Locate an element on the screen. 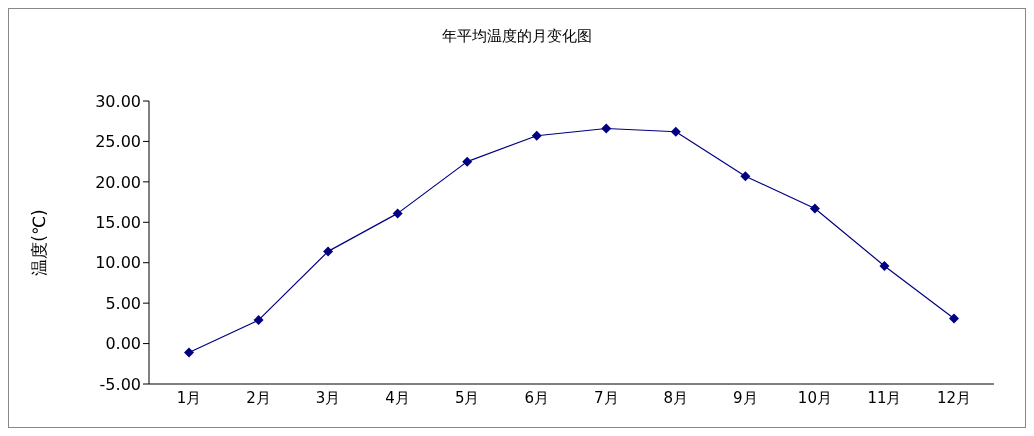  y-tick-label: 25.00 is located at coordinates (118, 142).